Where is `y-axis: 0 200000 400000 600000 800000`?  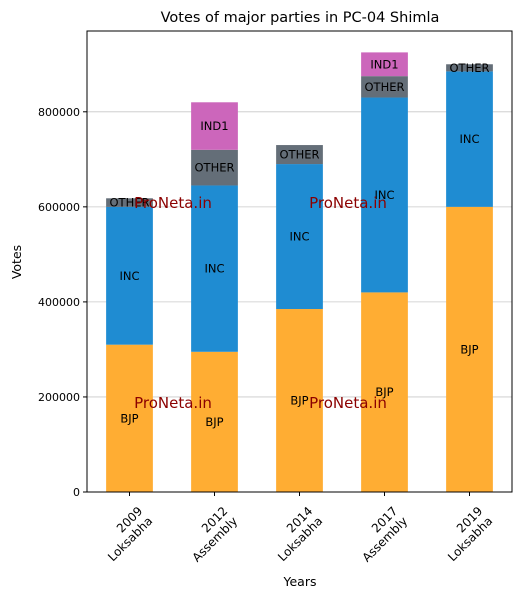
y-axis: 0 200000 400000 600000 800000 is located at coordinates (62, 302).